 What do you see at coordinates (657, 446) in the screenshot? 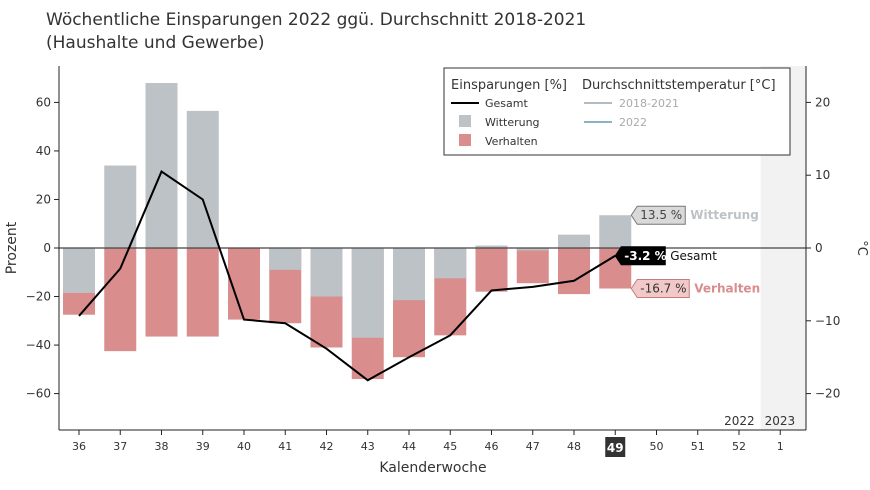
I see `x-tick-label: 50` at bounding box center [657, 446].